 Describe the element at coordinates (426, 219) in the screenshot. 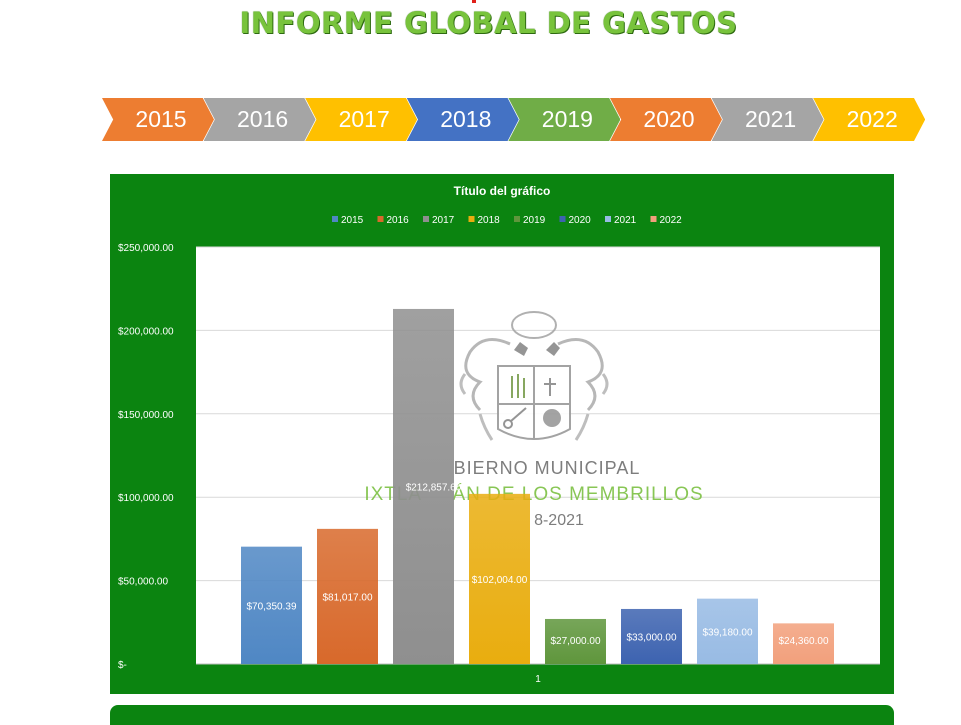

I see `legend-swatch-2017` at that location.